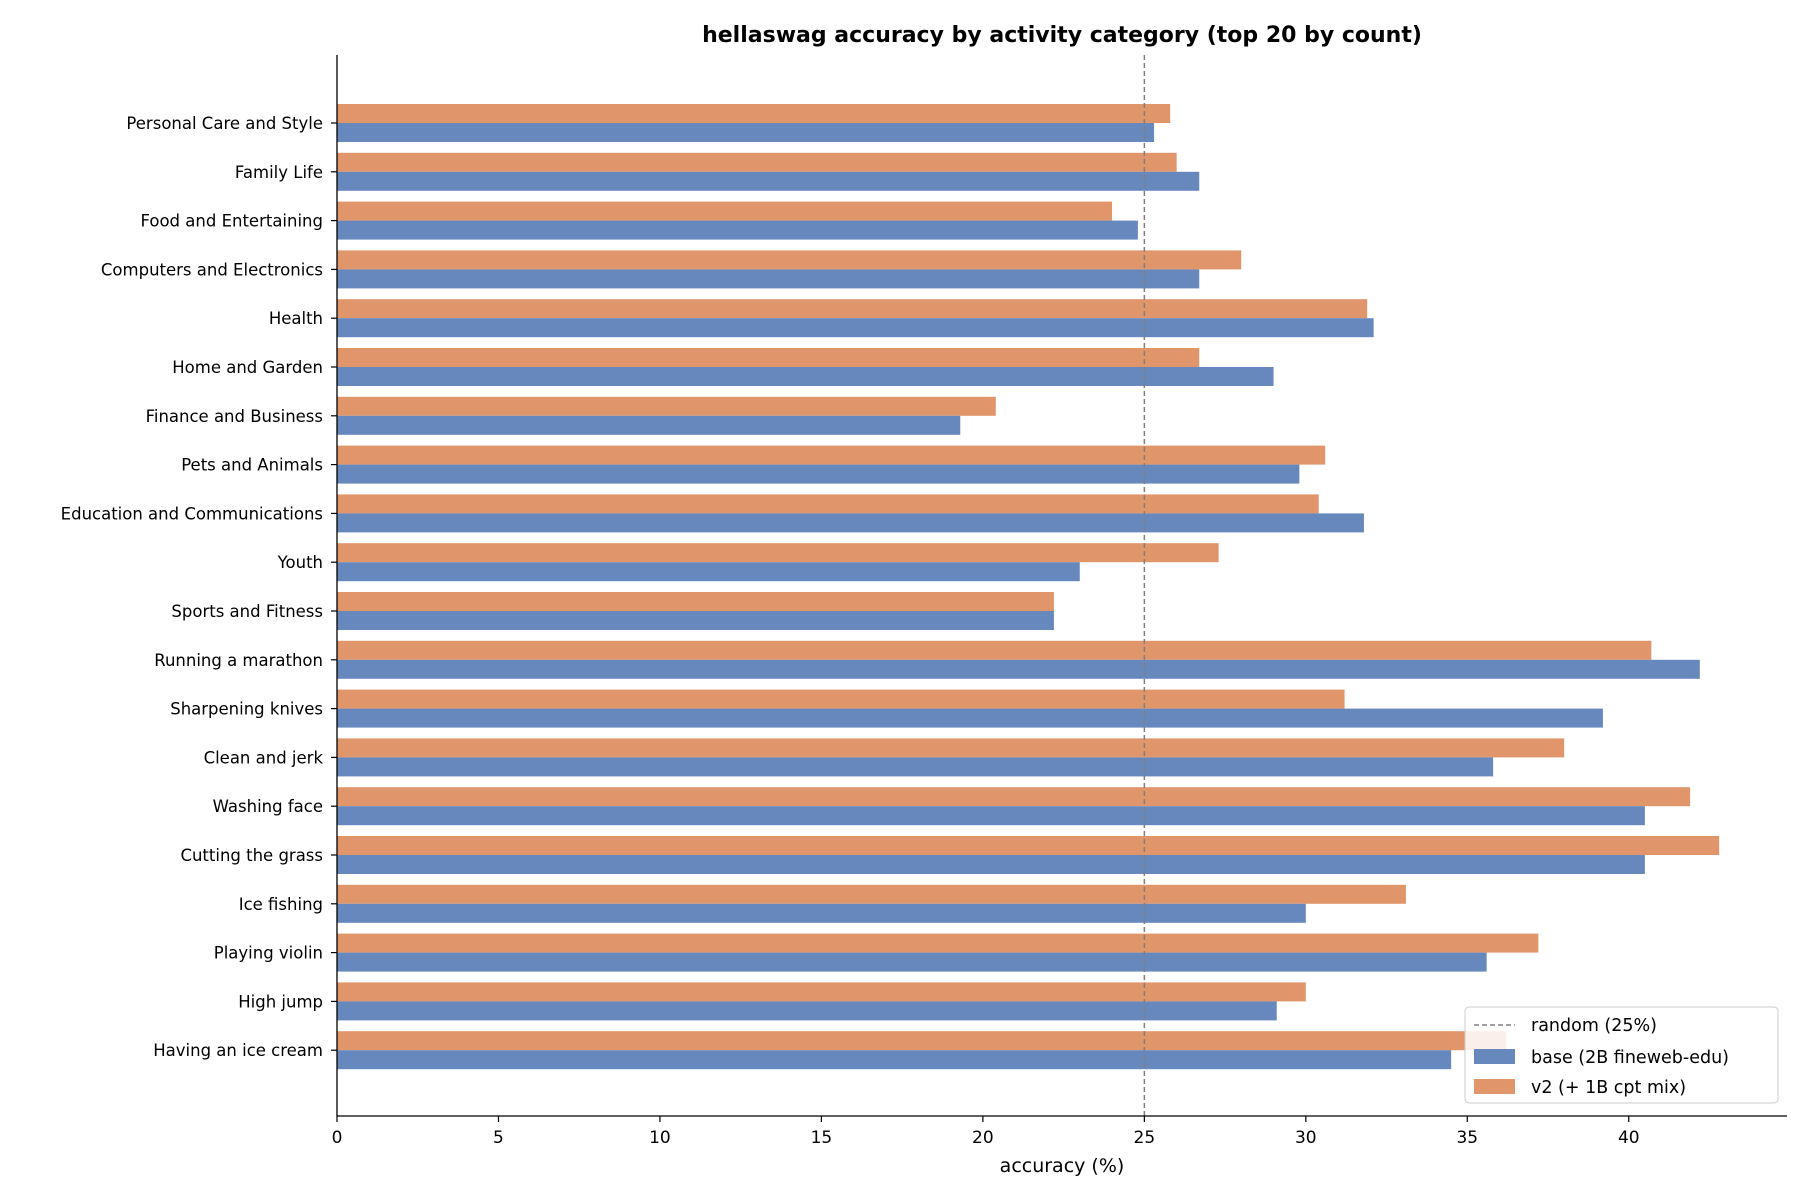  What do you see at coordinates (264, 757) in the screenshot?
I see `y-tick-label-13: Clean and jerk` at bounding box center [264, 757].